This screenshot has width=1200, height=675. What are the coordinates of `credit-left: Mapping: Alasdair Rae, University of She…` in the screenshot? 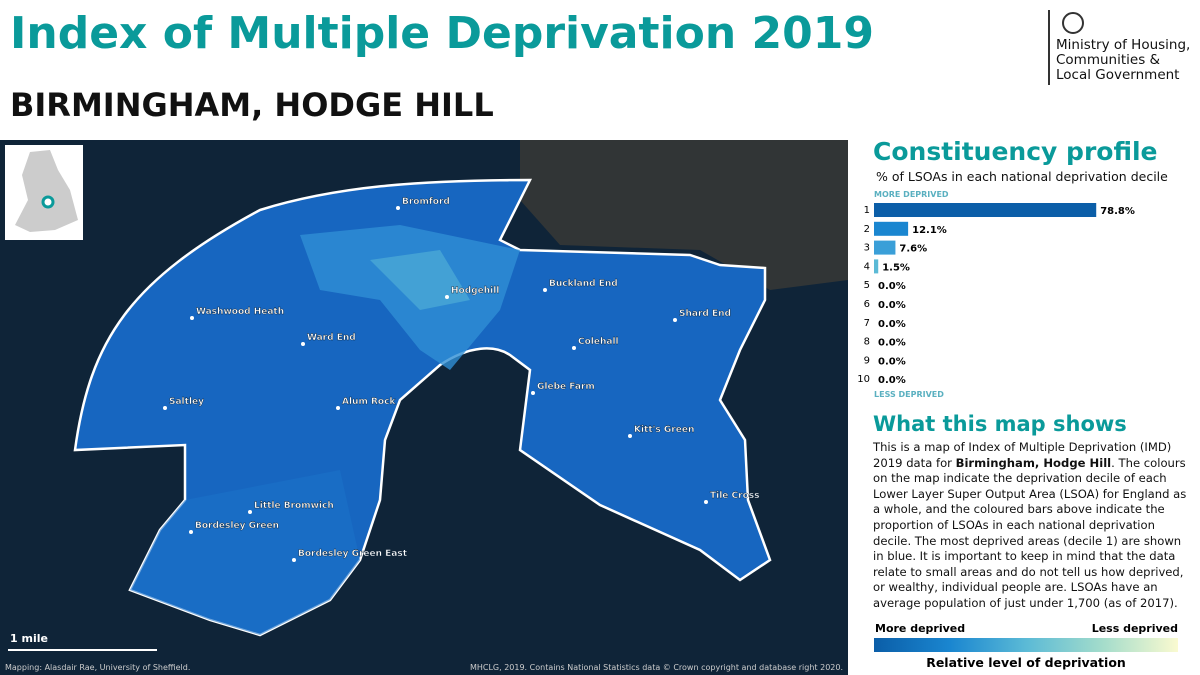 It's located at (97, 667).